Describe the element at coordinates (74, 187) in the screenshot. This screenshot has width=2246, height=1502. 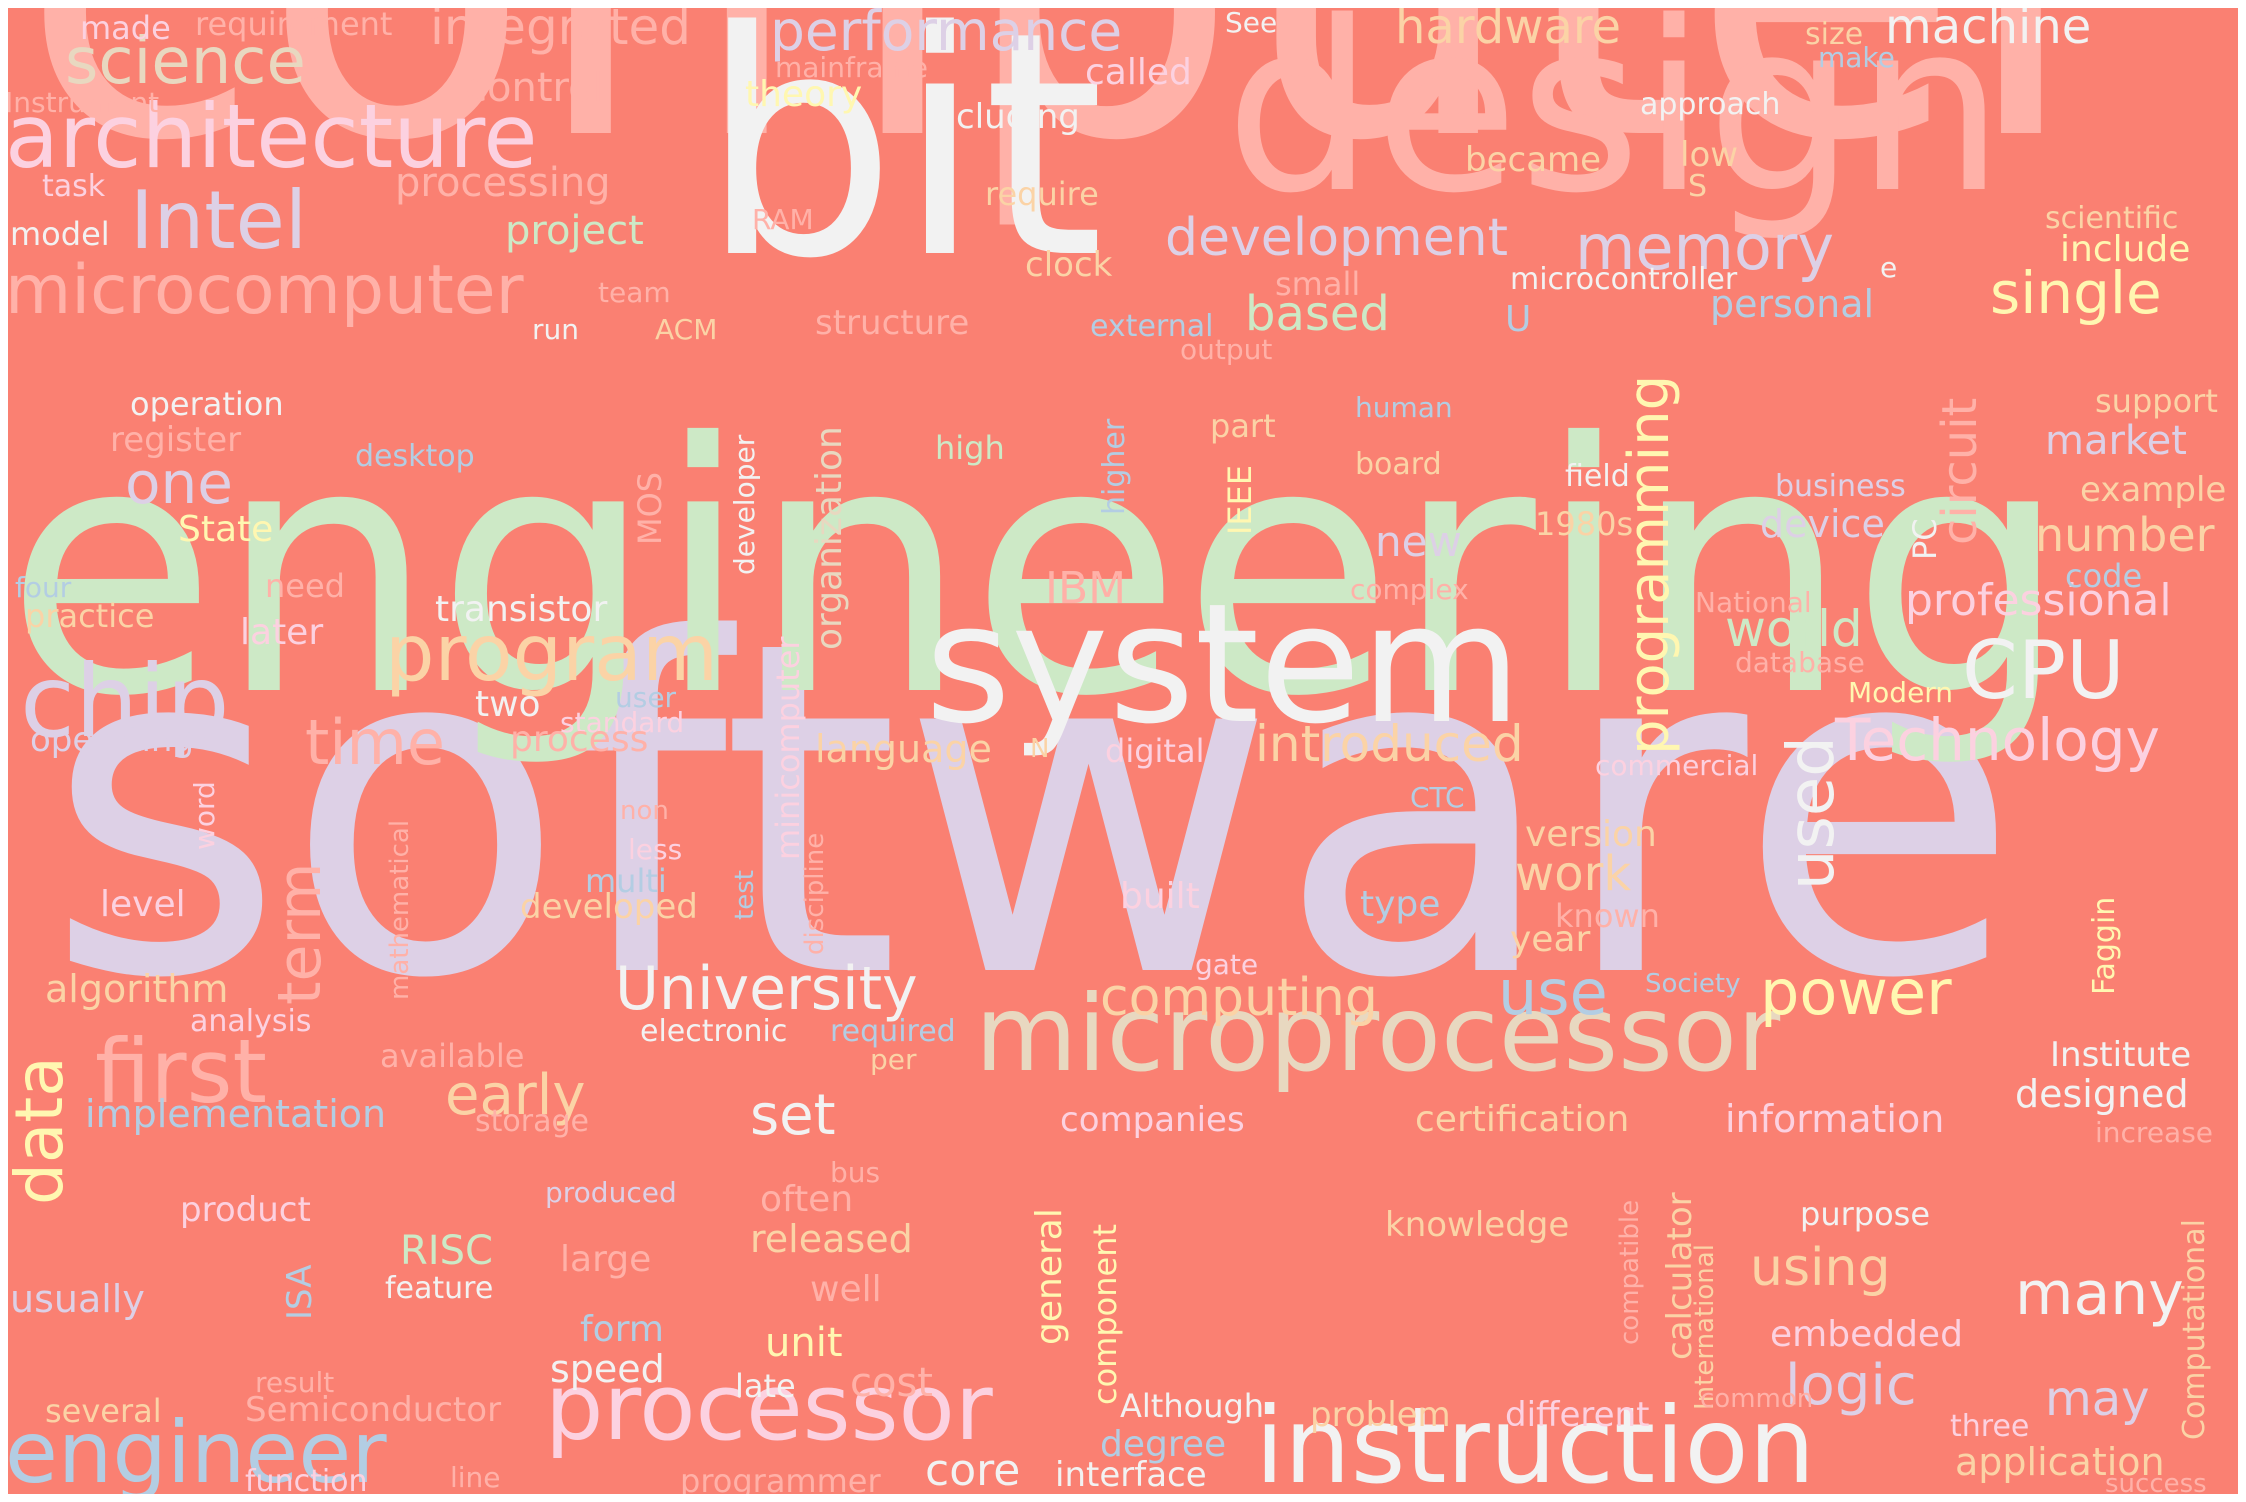
I see `word-task: task` at that location.